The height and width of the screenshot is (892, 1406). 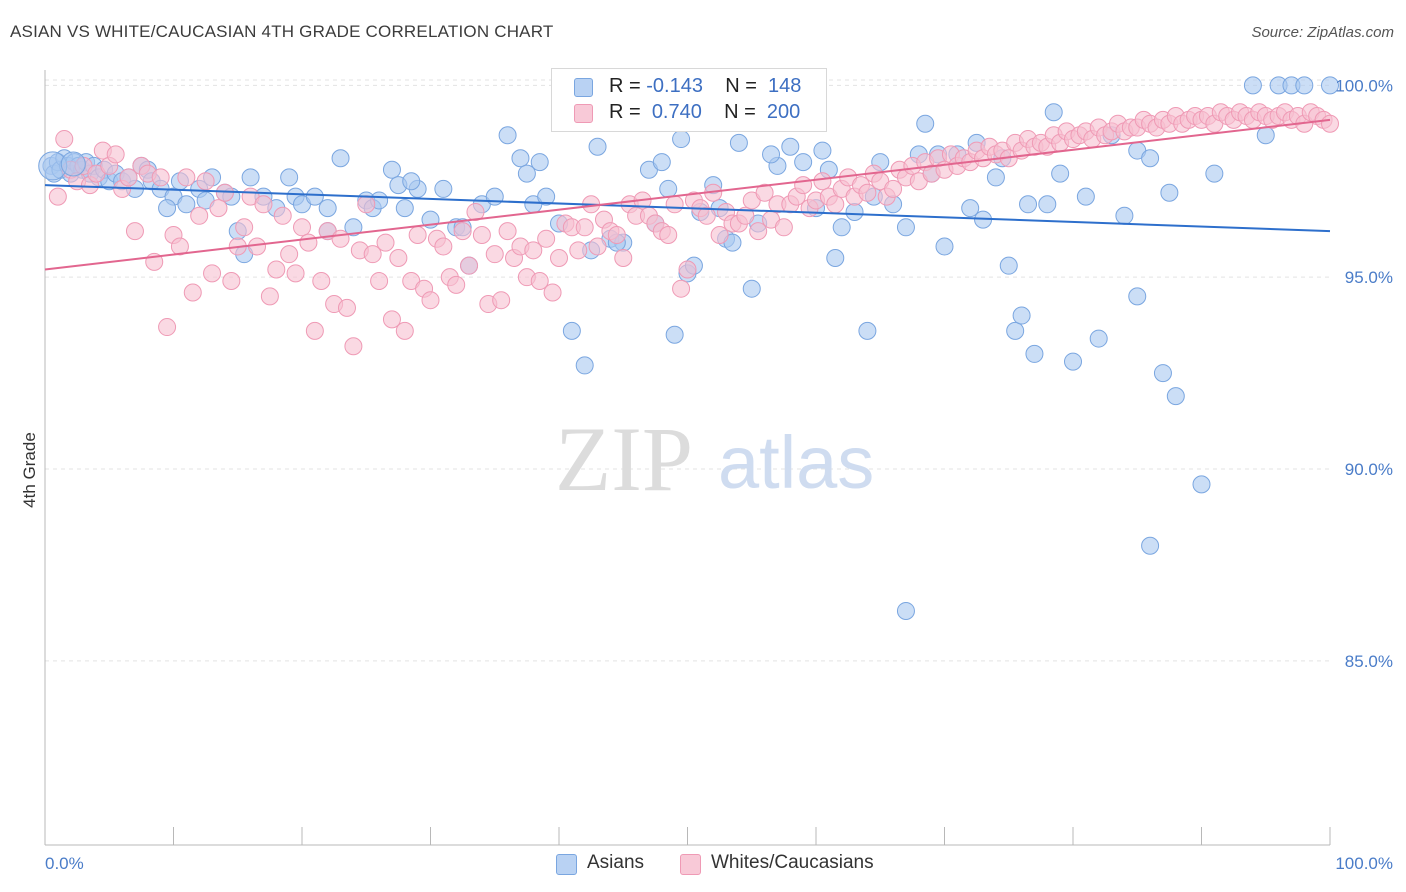 What do you see at coordinates (785, 86) in the screenshot?
I see `legend-n-value-asians: 148` at bounding box center [785, 86].